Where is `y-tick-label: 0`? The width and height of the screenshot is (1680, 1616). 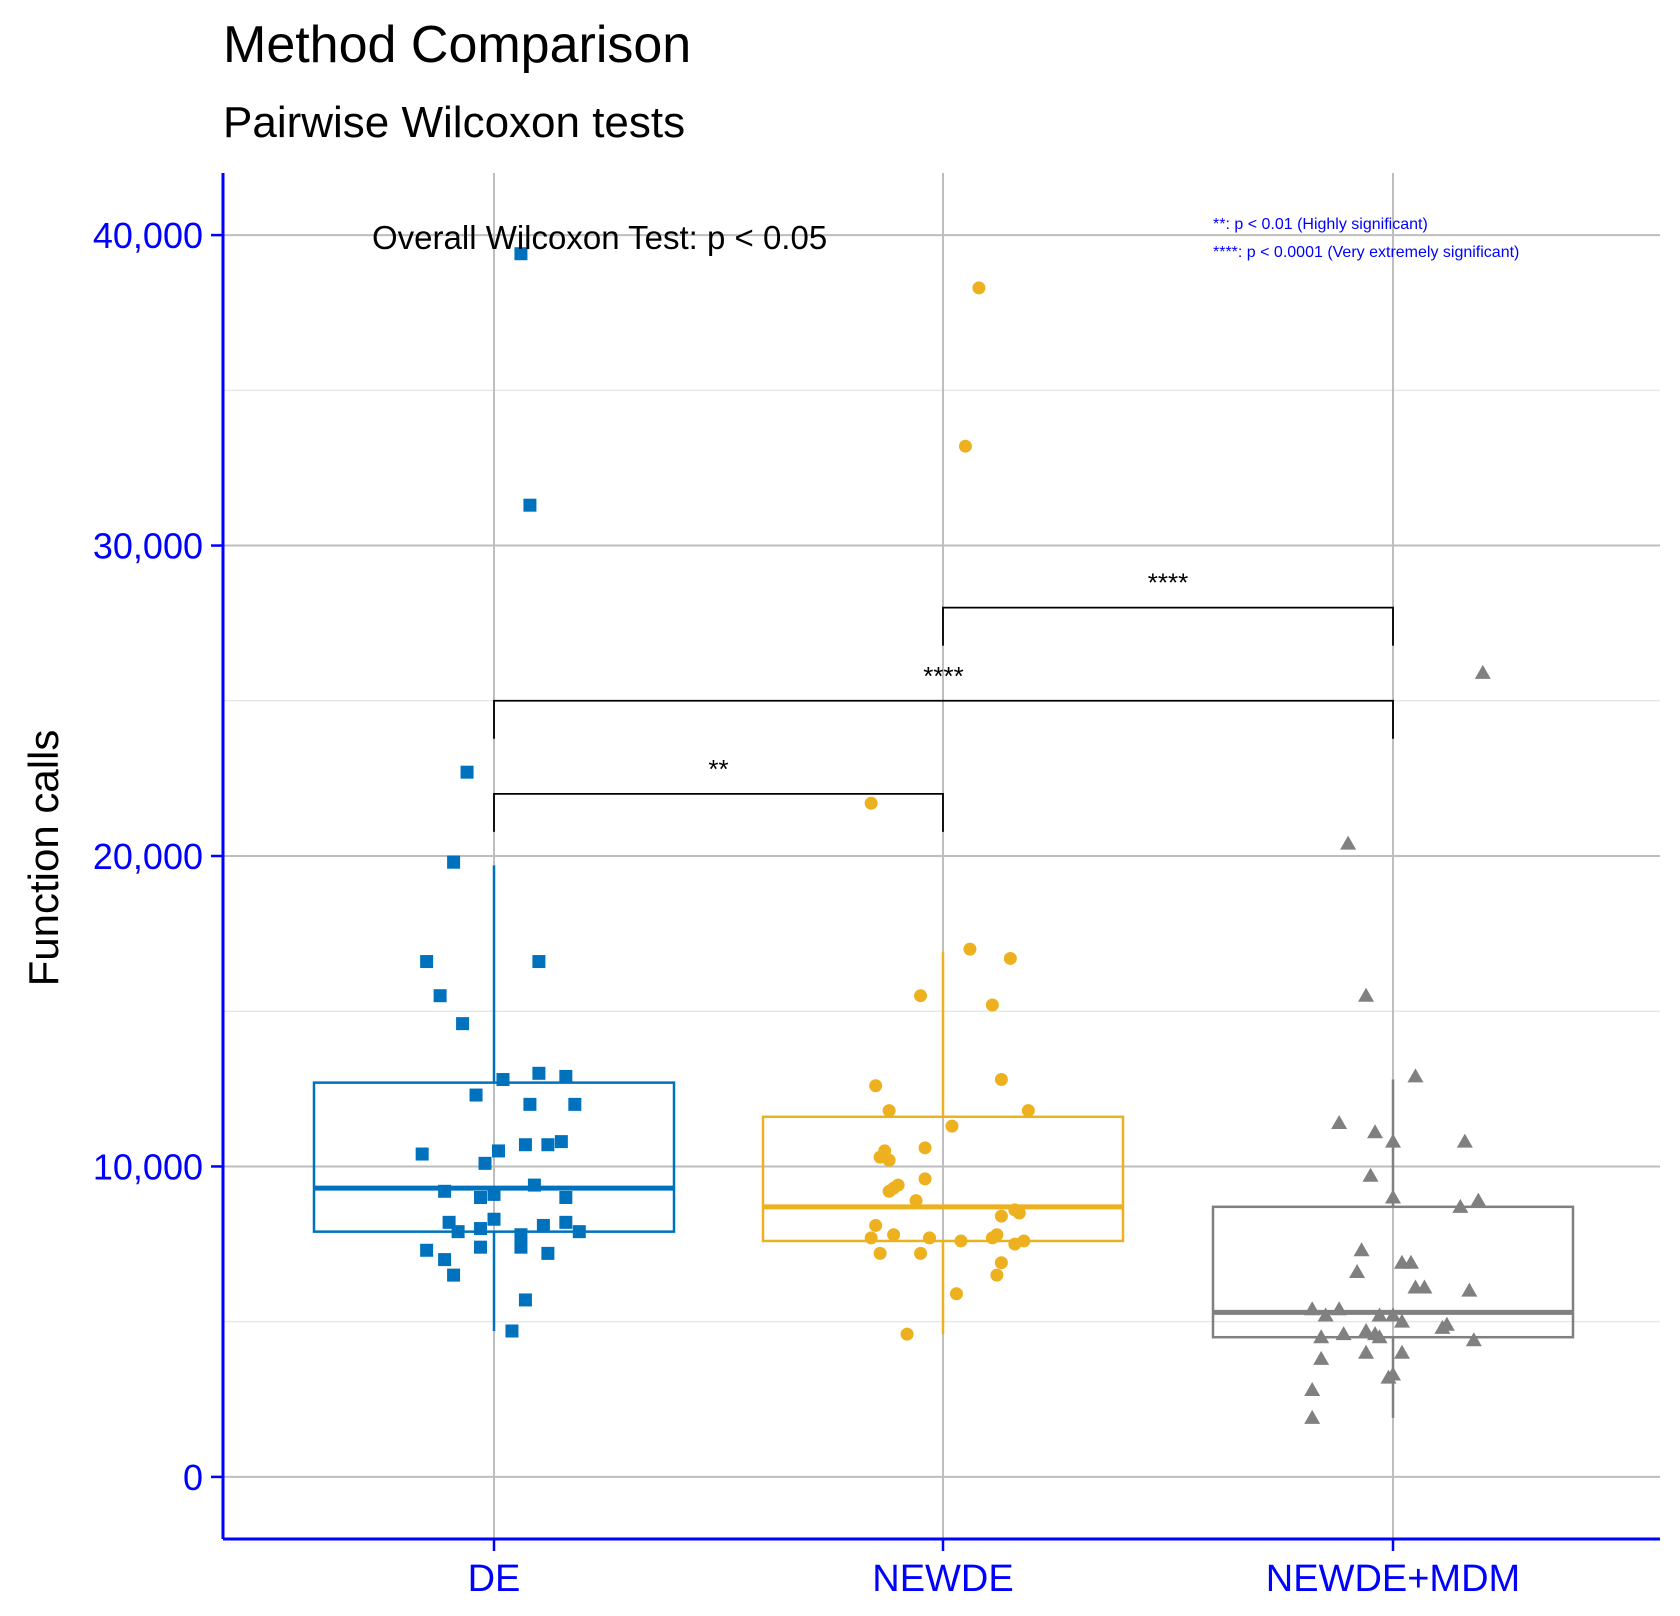 y-tick-label: 0 is located at coordinates (193, 1477).